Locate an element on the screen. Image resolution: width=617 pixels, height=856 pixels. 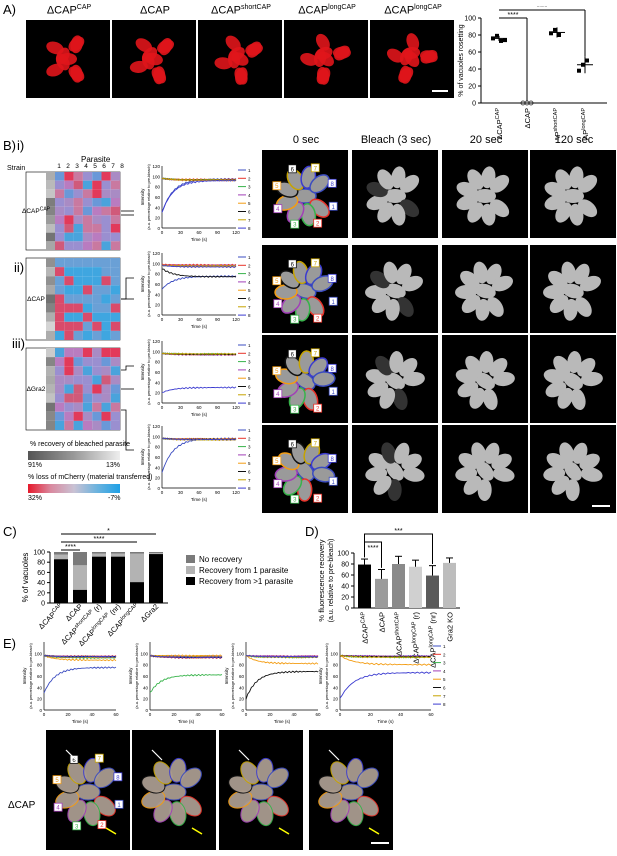
strain-name: ΔGra2 is located at coordinates (36, 389).